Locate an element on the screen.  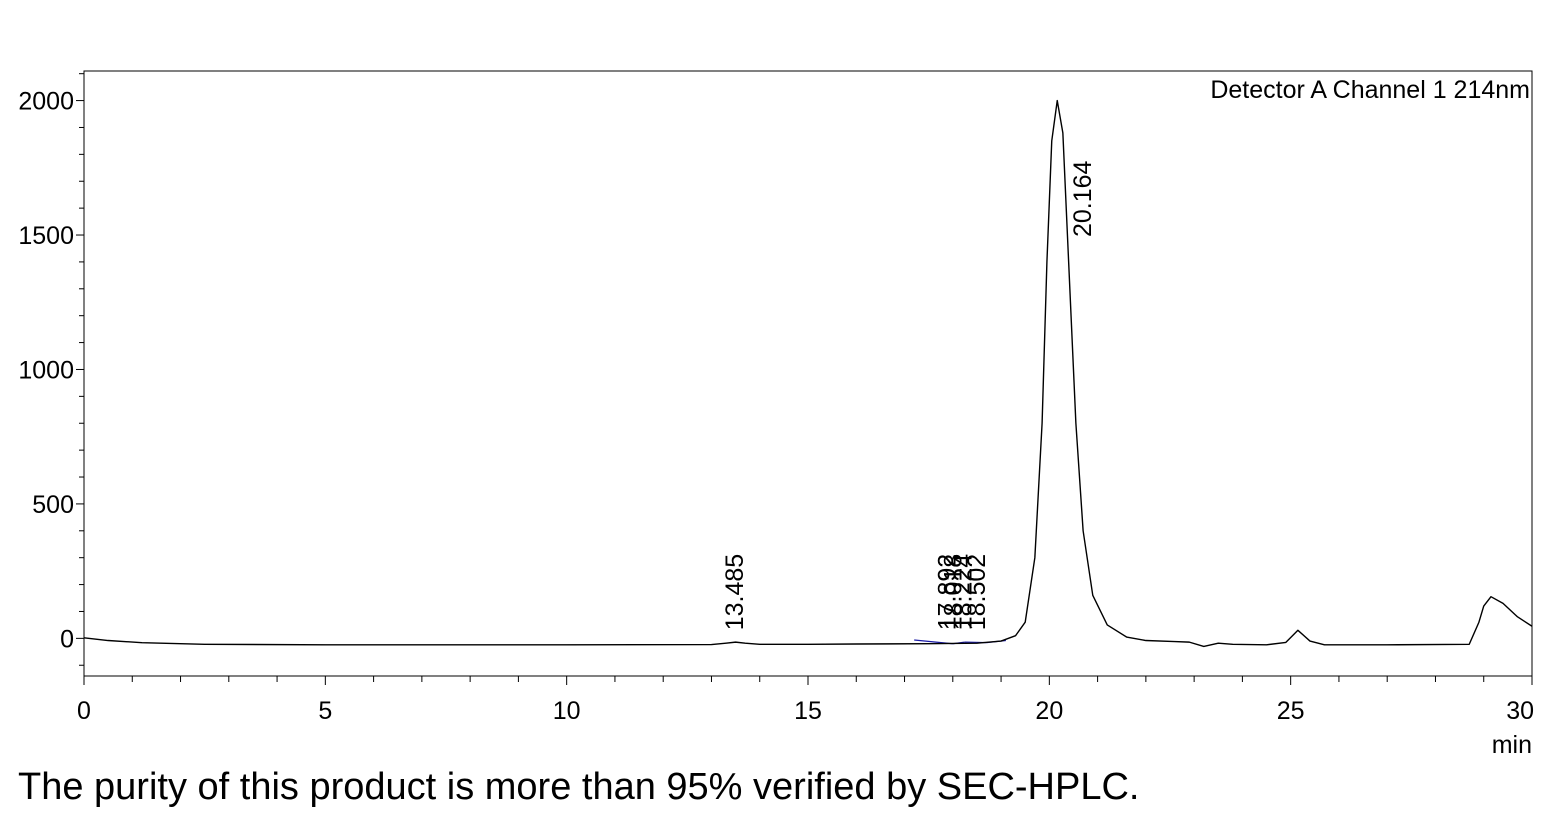
peak-label: 18.224 is located at coordinates (964, 592).